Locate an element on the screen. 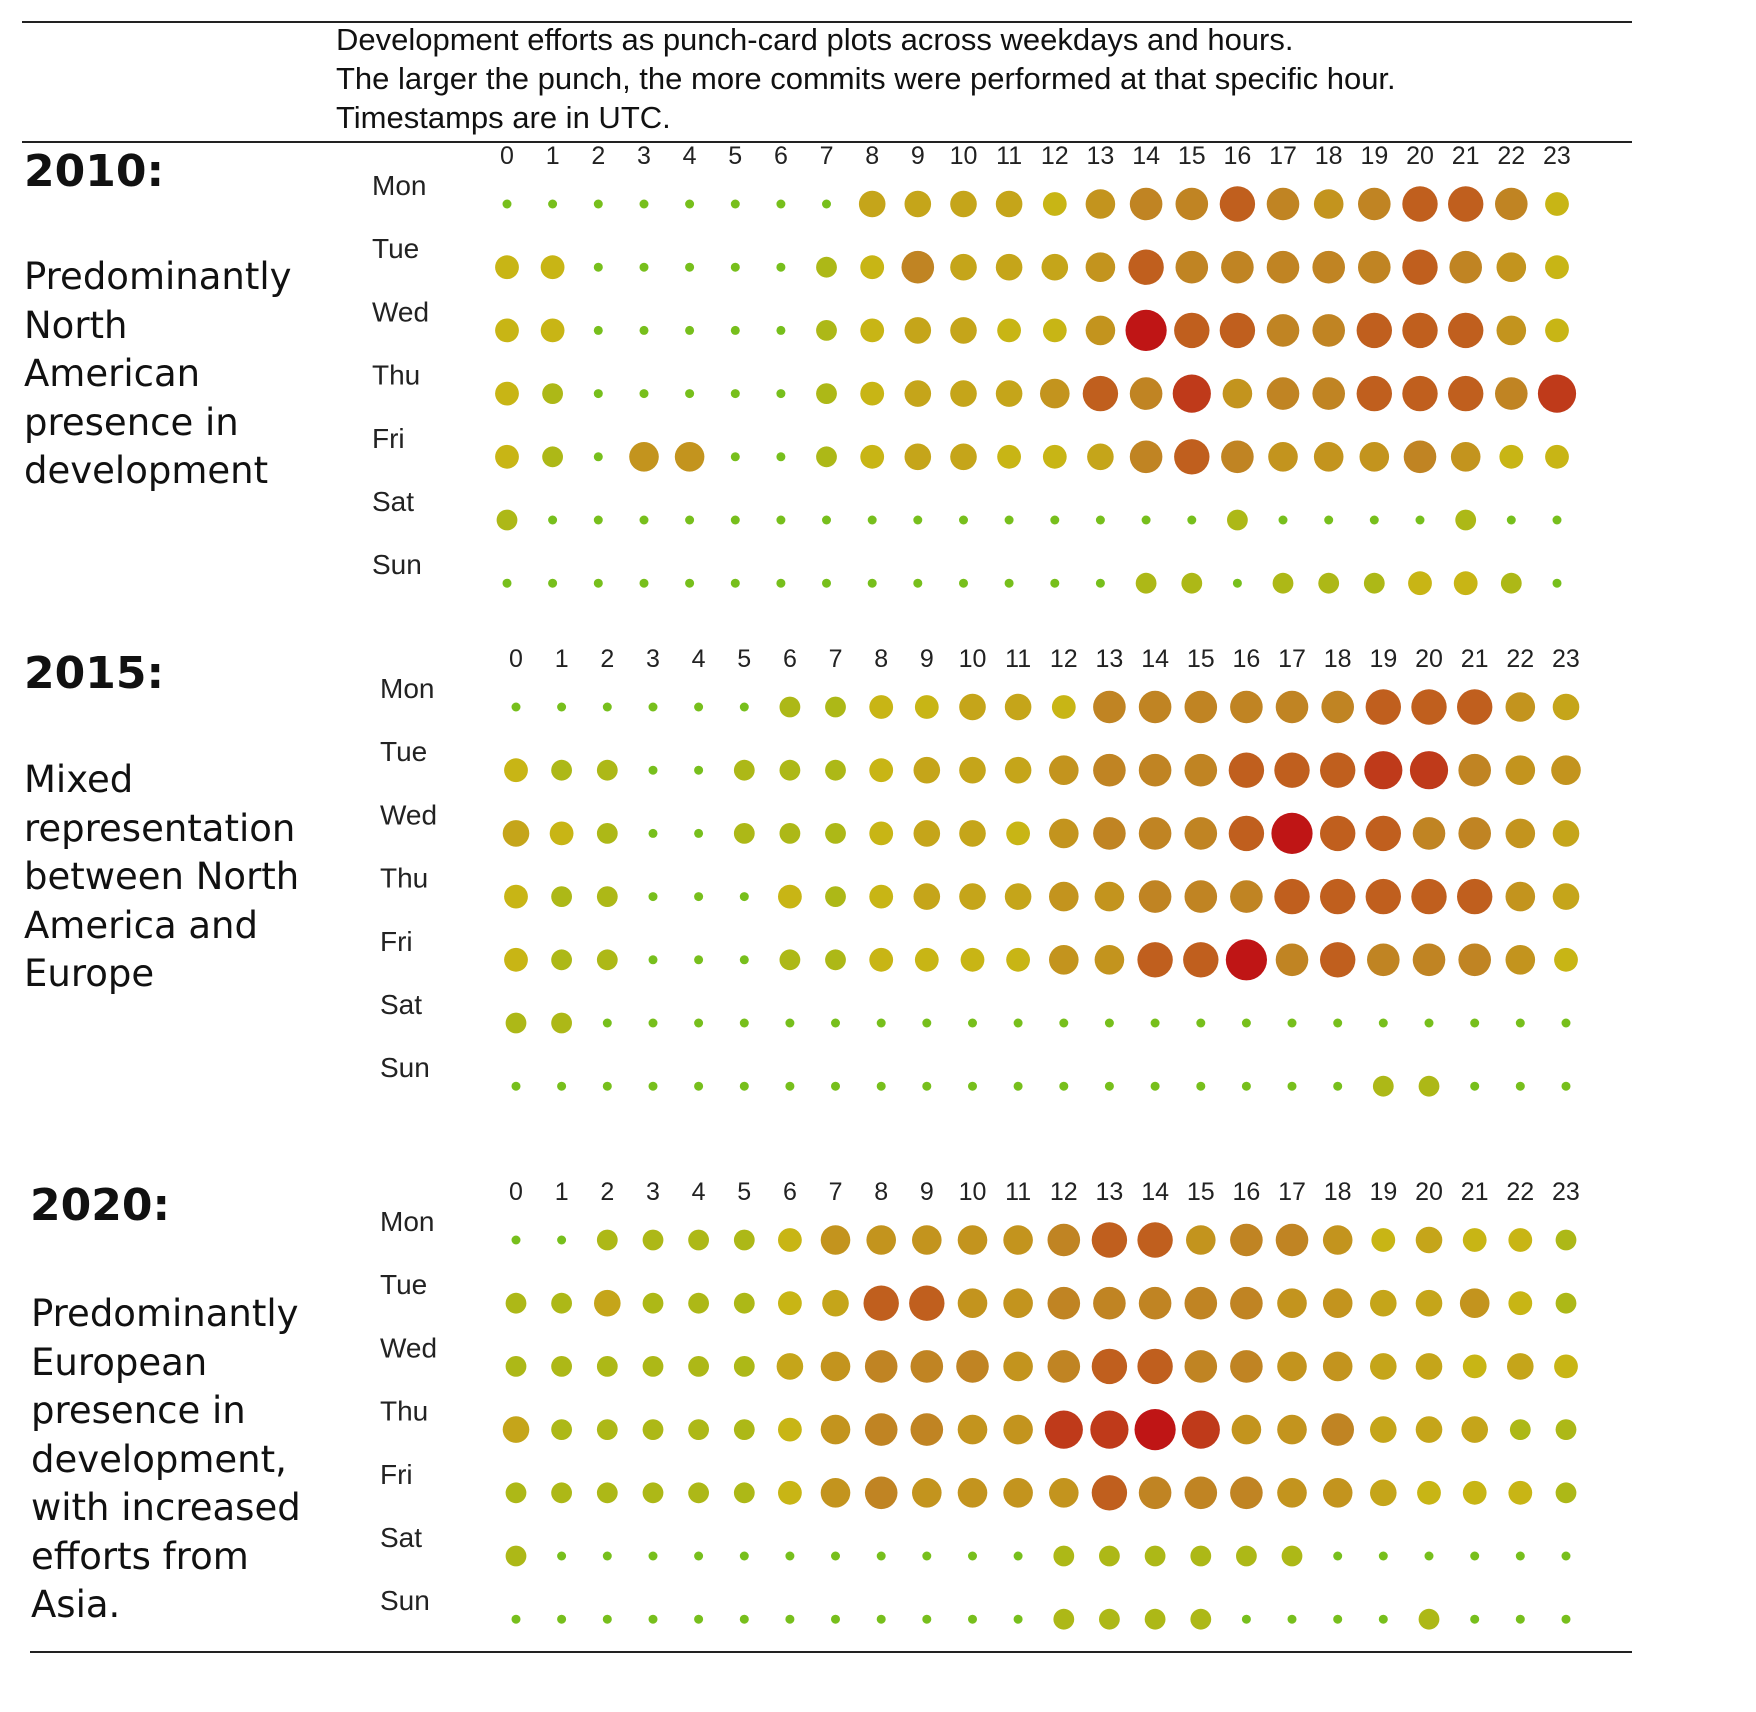  hour-tick-label: 21 is located at coordinates (1466, 156).